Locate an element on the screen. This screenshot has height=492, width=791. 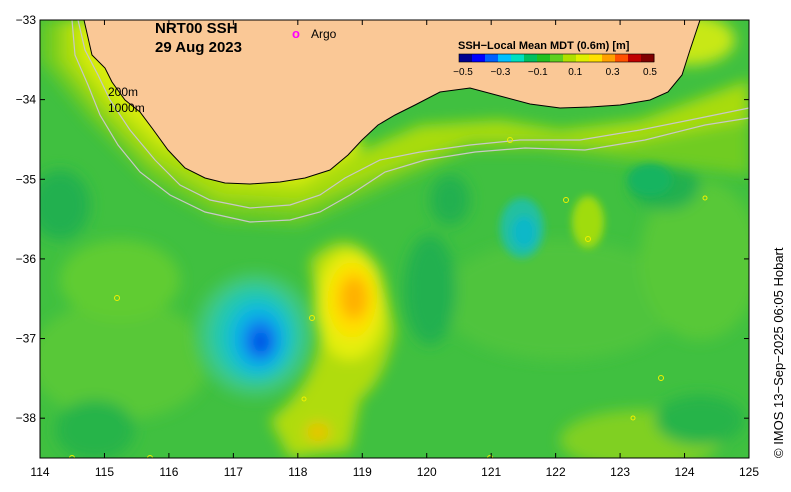
colorbar-title: SSH−Local Mean MDT (0.6m) [m] is located at coordinates (544, 46).